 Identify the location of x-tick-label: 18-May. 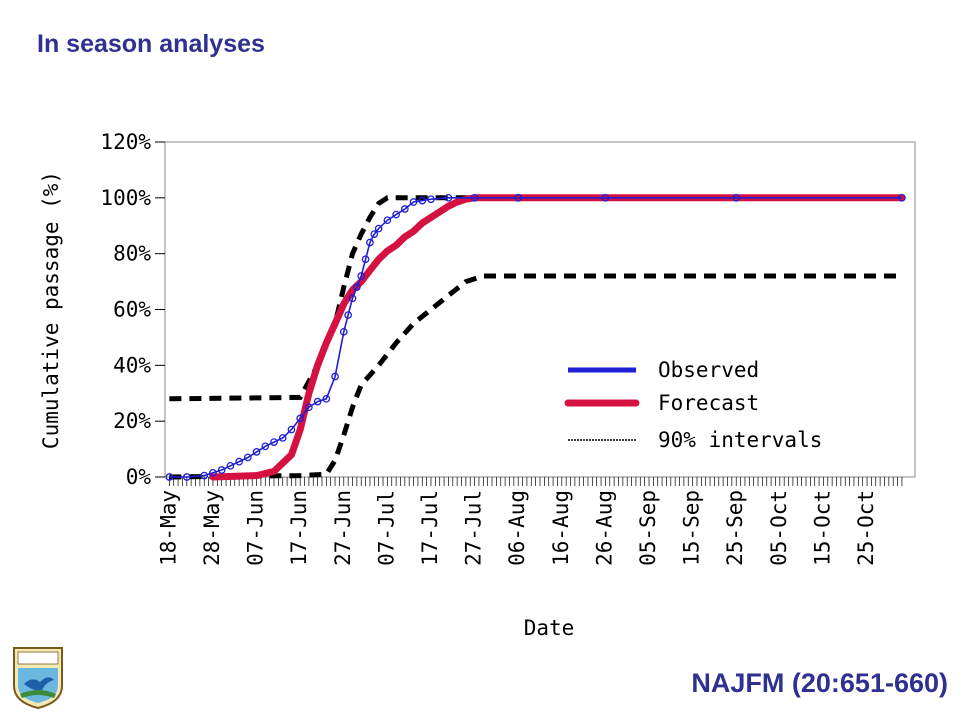
(168, 528).